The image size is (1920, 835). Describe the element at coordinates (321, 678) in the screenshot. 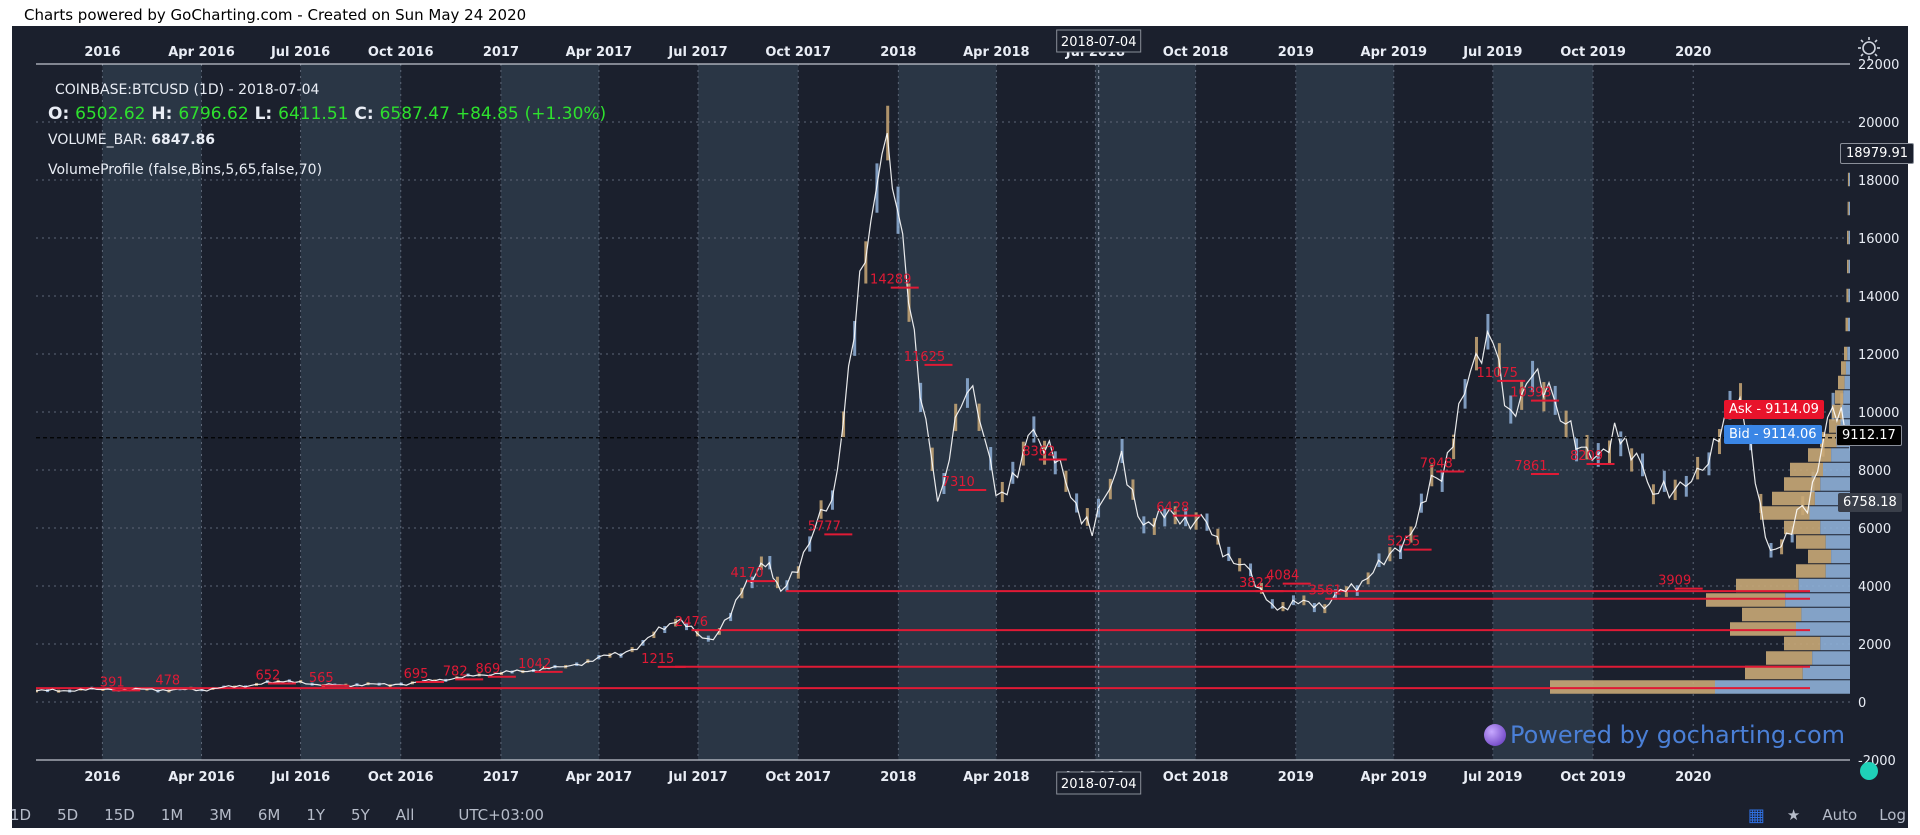

I see `poc-label: 565` at that location.